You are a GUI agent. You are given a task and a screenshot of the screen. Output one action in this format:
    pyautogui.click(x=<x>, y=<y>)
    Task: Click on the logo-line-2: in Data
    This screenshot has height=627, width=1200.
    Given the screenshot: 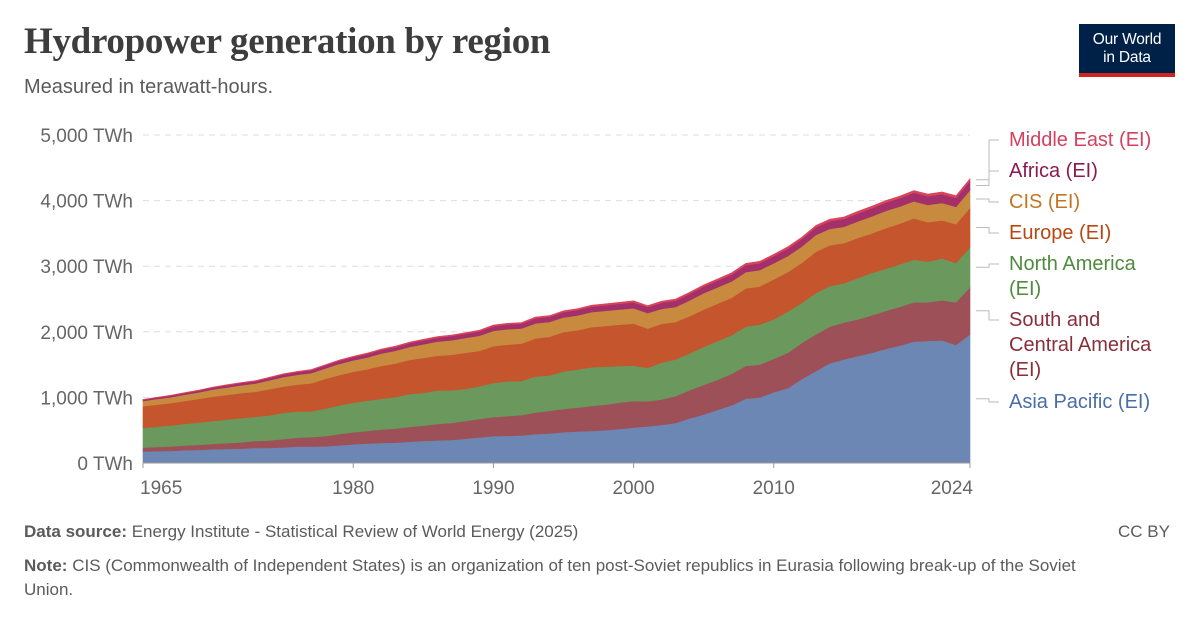 What is the action you would take?
    pyautogui.click(x=1127, y=57)
    